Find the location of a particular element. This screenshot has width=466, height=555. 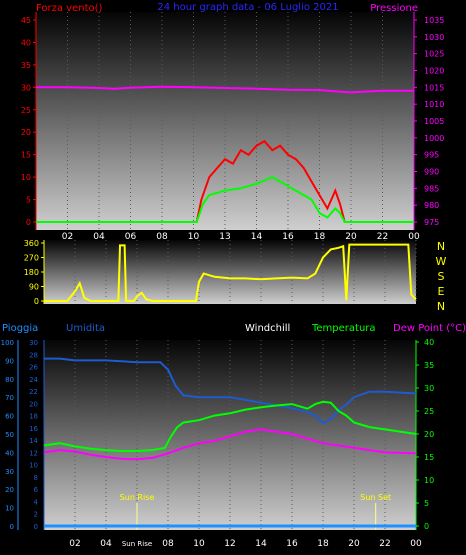

direction-tick-label: 0 is located at coordinates (36, 301).